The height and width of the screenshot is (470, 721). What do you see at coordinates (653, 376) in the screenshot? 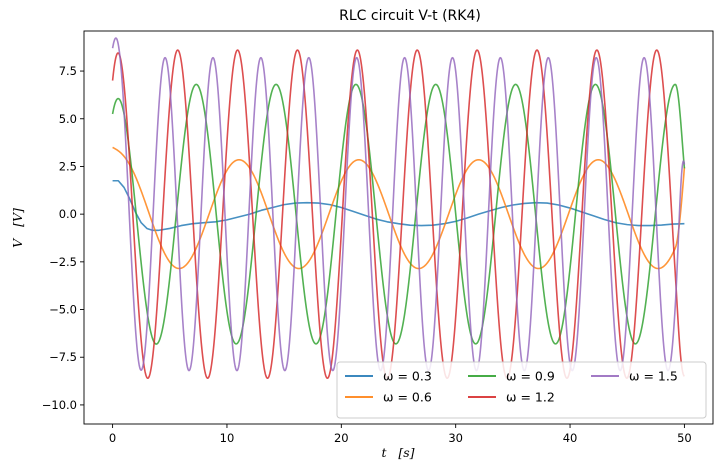
I see `legend-label-4: ω = 1.5` at bounding box center [653, 376].